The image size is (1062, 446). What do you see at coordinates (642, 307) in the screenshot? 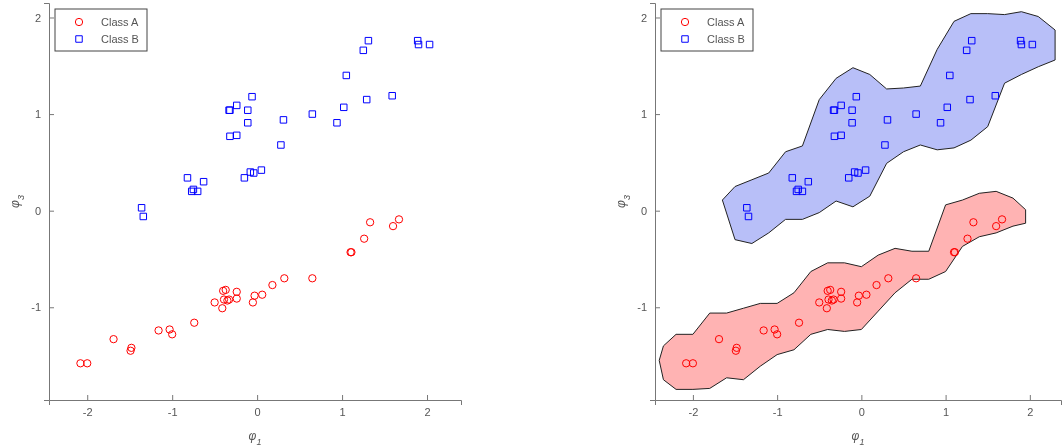
I see `y-tick-label: -1` at bounding box center [642, 307].